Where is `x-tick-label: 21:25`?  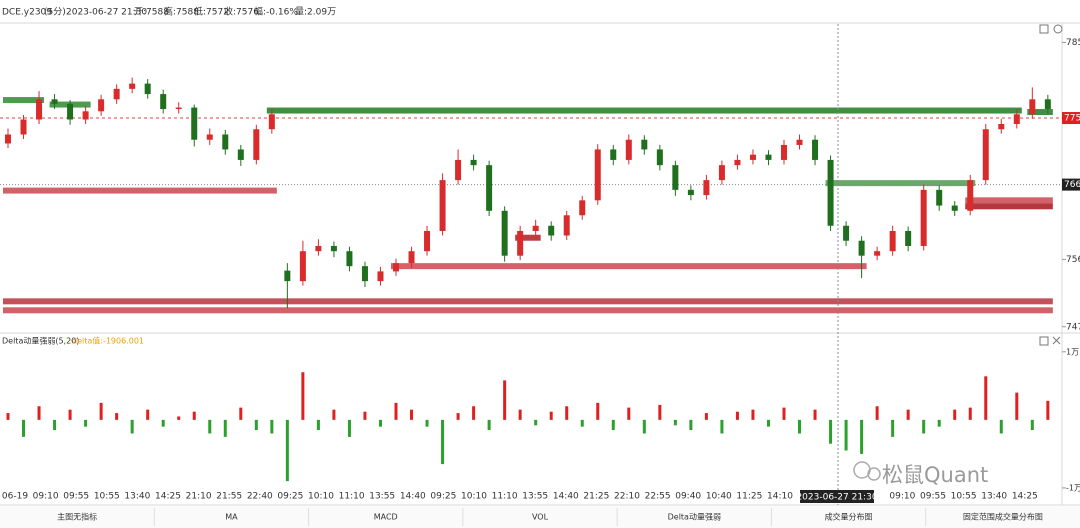
x-tick-label: 21:25 is located at coordinates (596, 497).